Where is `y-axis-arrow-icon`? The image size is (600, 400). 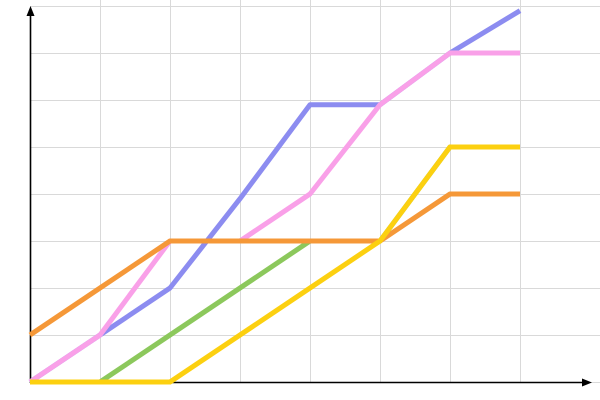
y-axis-arrow-icon is located at coordinates (30, 11).